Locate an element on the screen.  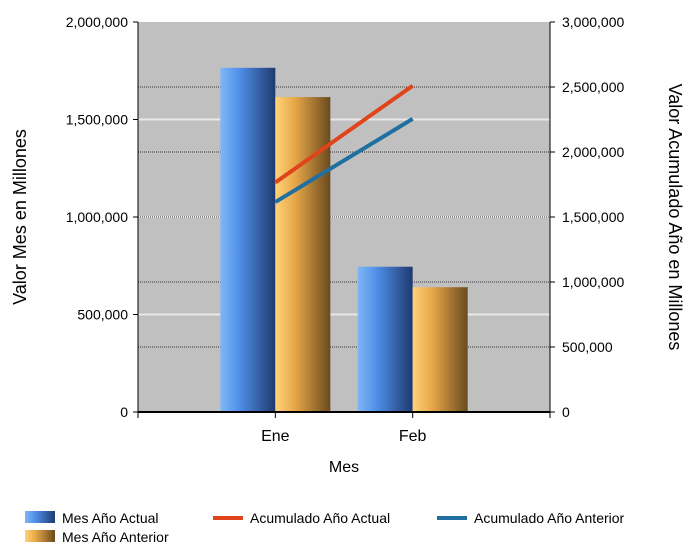
legend-item: Mes Año Anterior is located at coordinates (97, 536).